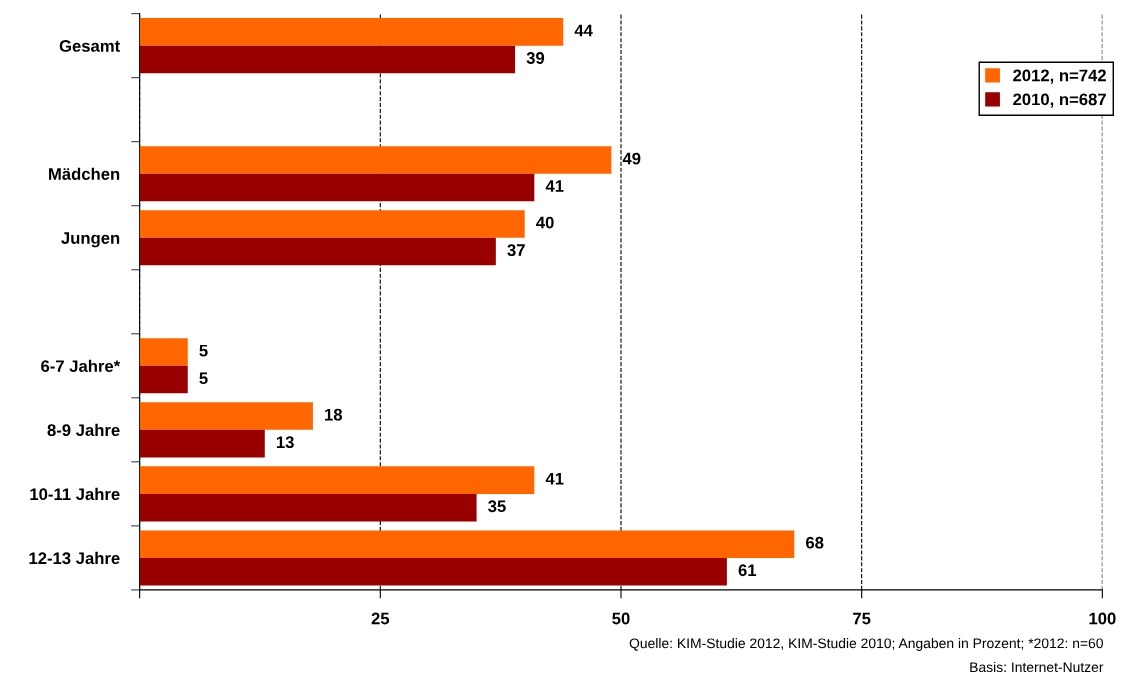  Describe the element at coordinates (1059, 100) in the screenshot. I see `legend-label: 2010, n=687` at that location.